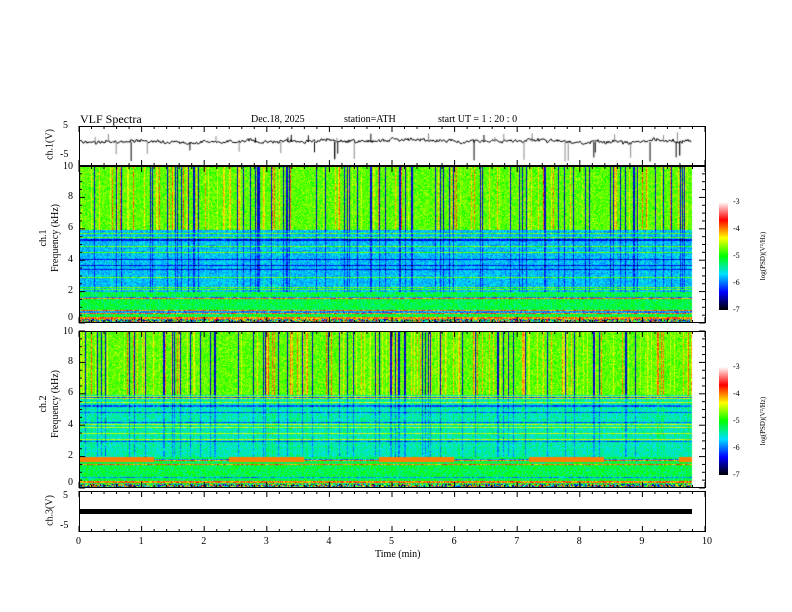 The height and width of the screenshot is (612, 792). Describe the element at coordinates (391, 541) in the screenshot. I see `x-tick-label: 5` at that location.